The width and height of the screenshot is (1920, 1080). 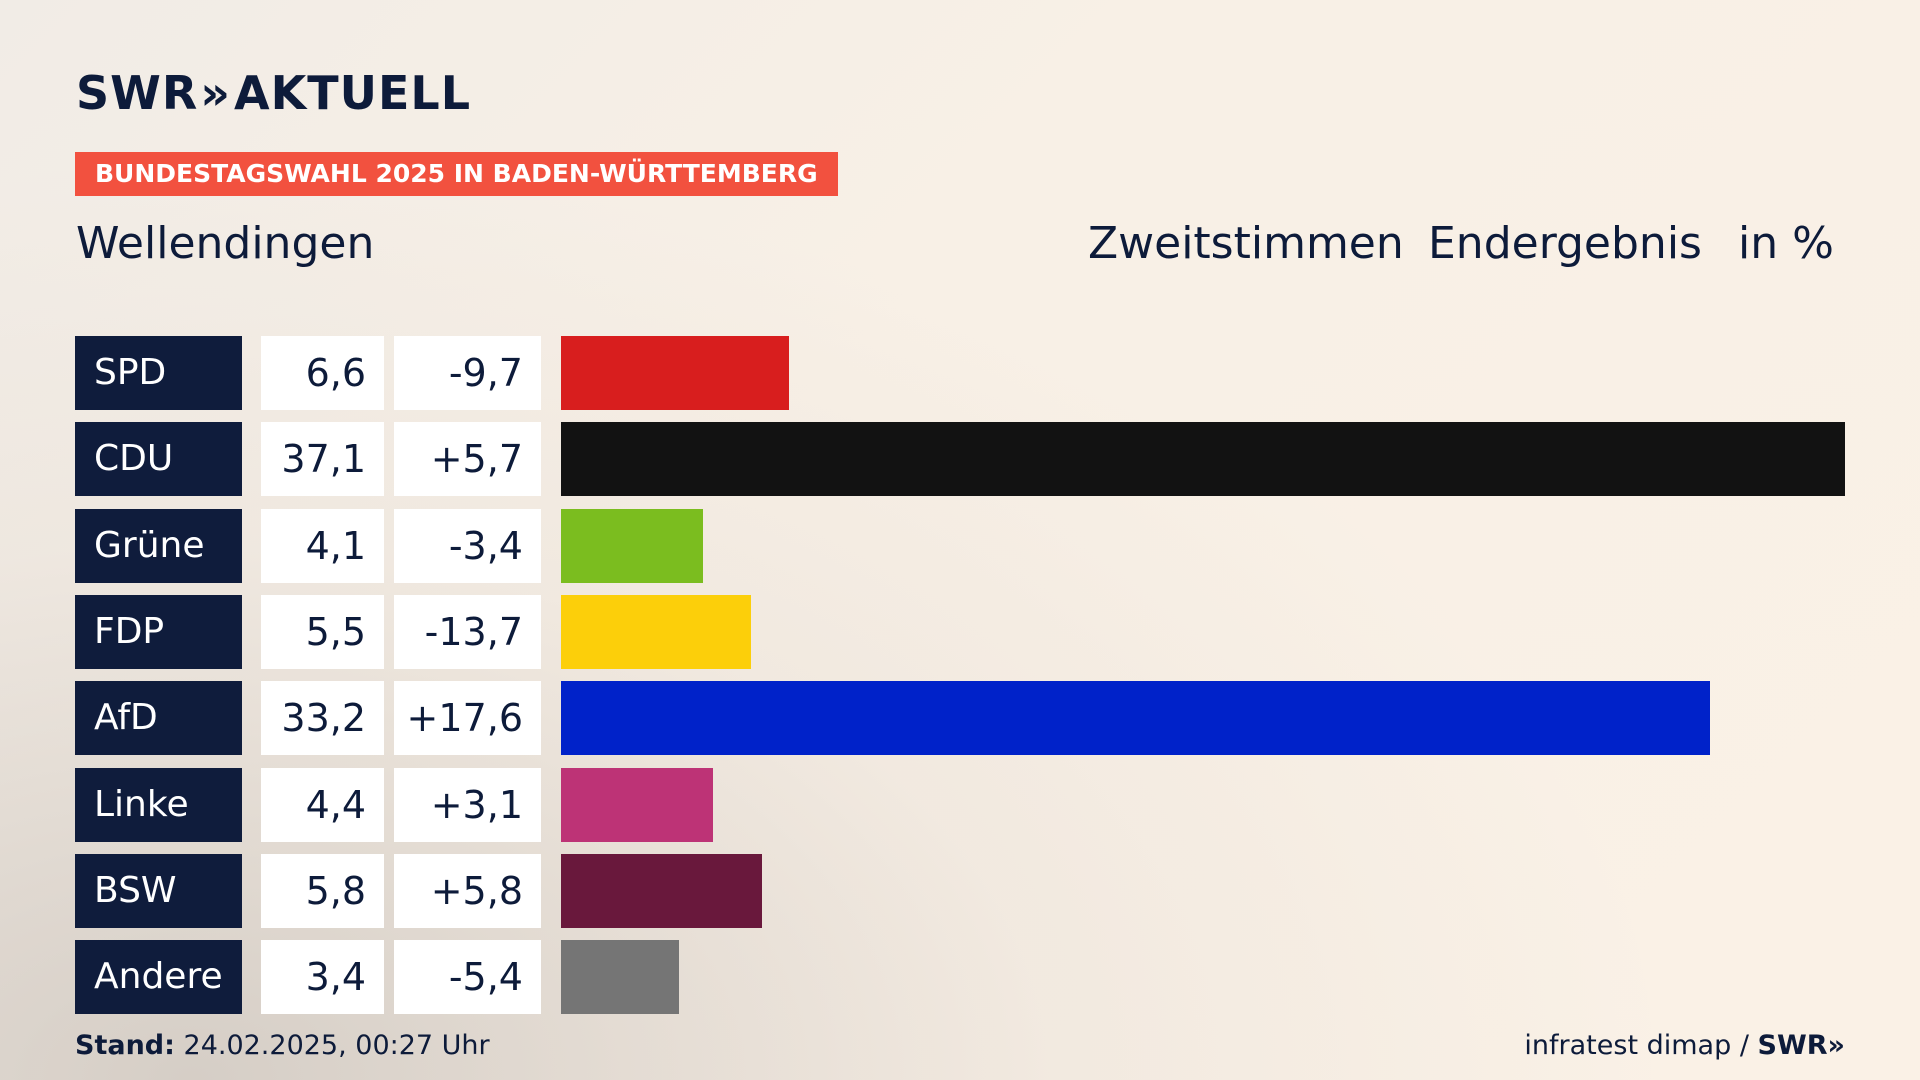 What do you see at coordinates (1786, 243) in the screenshot?
I see `header-unit: in %` at bounding box center [1786, 243].